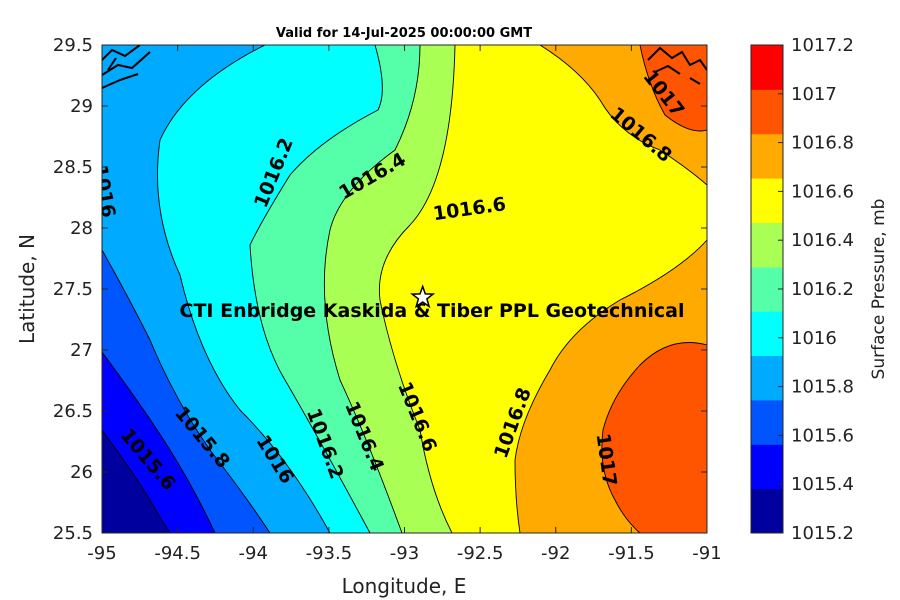  What do you see at coordinates (136, 481) in the screenshot?
I see `band-1015.2` at bounding box center [136, 481].